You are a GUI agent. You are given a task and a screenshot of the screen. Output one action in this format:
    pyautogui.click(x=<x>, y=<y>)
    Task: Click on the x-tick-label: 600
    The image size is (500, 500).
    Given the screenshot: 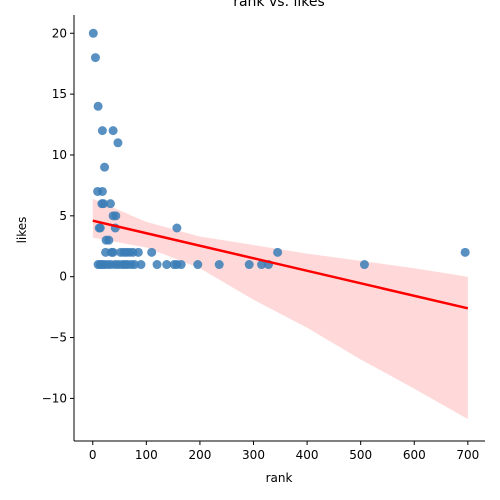 What is the action you would take?
    pyautogui.click(x=414, y=455)
    